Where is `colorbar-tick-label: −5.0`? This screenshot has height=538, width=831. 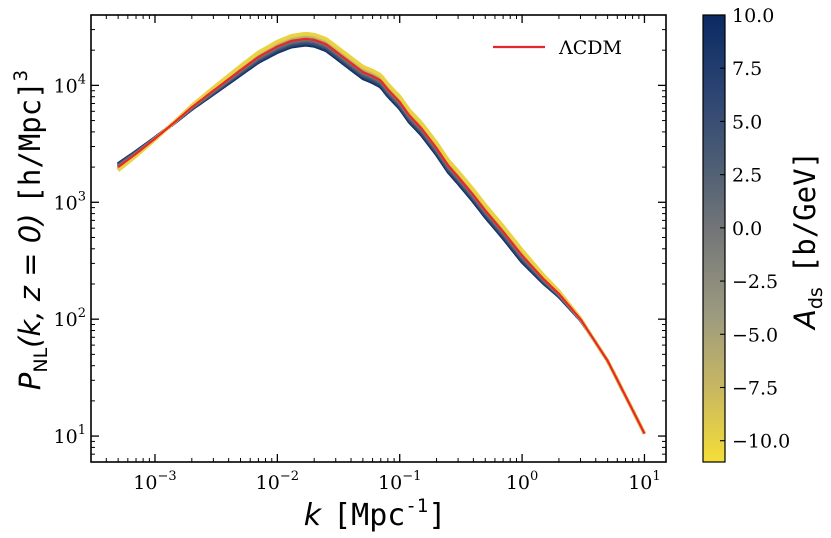
colorbar-tick-label: −5.0 is located at coordinates (755, 335).